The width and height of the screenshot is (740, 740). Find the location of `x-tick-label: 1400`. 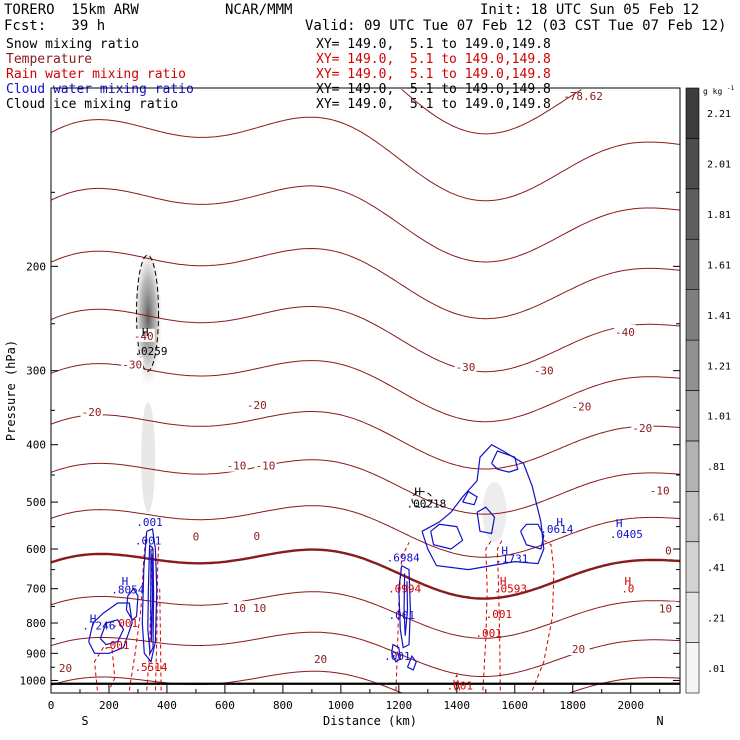

x-tick-label: 1400 is located at coordinates (457, 705).